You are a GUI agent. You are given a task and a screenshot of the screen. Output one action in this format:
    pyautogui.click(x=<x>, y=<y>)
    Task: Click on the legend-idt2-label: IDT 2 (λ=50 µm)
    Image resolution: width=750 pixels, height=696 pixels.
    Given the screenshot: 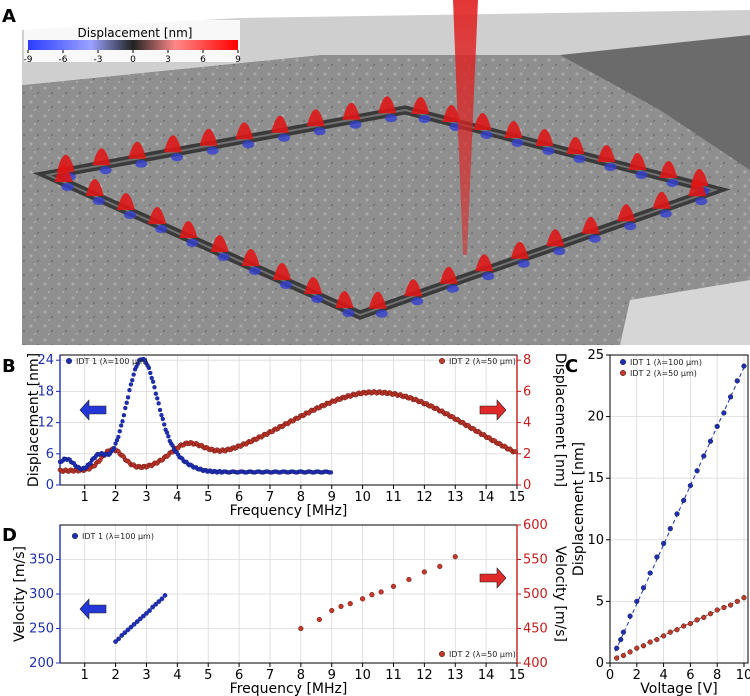 What is the action you would take?
    pyautogui.click(x=482, y=361)
    